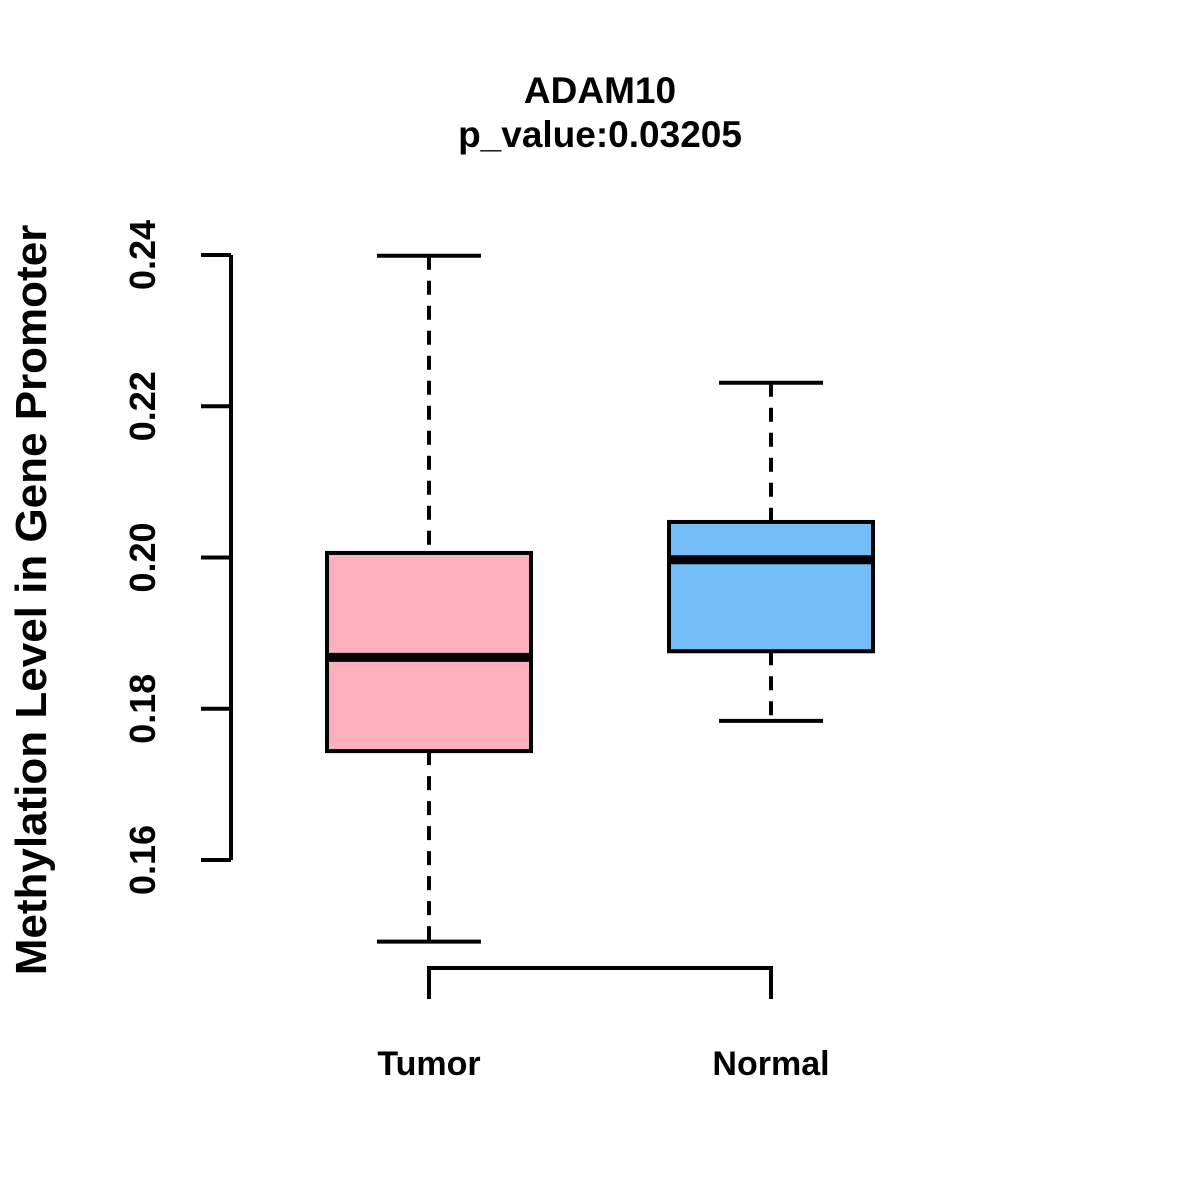 The image size is (1200, 1200). I want to click on y-axis-title: Methylation Level in Gene Promoter, so click(31, 600).